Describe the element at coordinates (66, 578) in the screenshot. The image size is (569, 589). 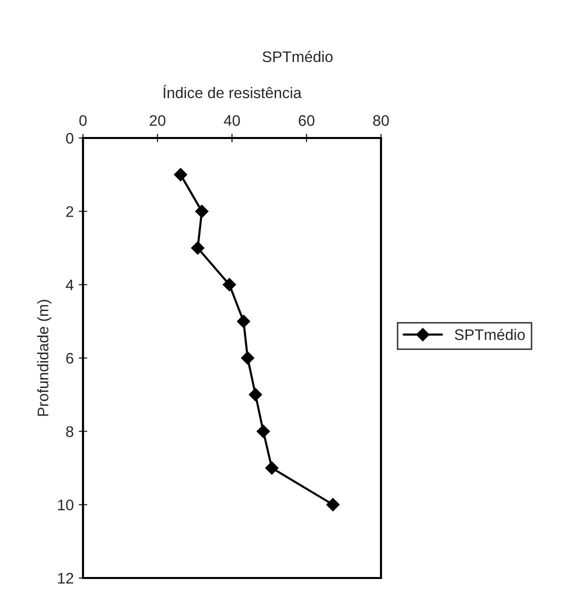
I see `y-tick-label: 12` at that location.